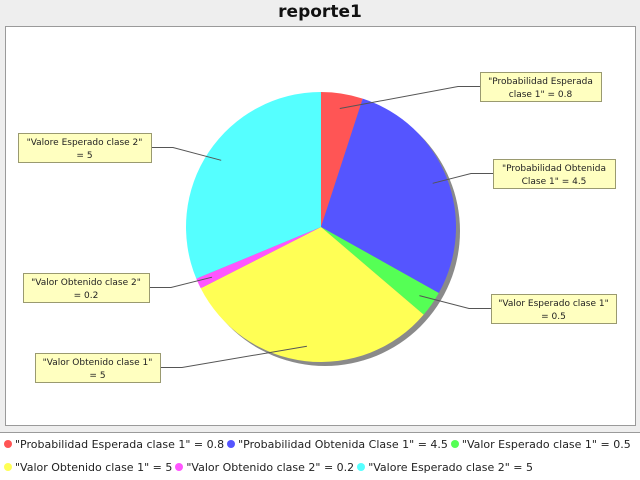 The image size is (640, 480). What do you see at coordinates (554, 169) in the screenshot?
I see `slice-label-text: "Probabilidad Obtenida` at bounding box center [554, 169].